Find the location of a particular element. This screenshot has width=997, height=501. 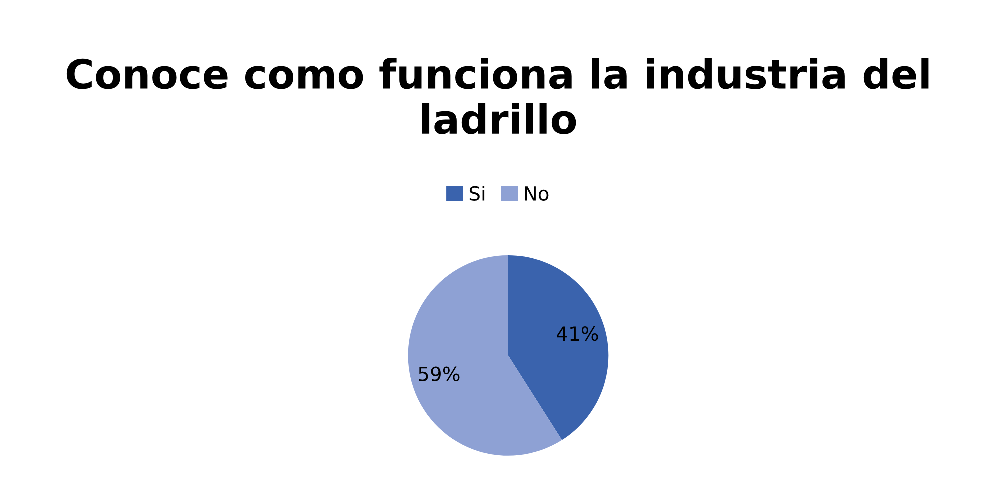

legend-label: Si is located at coordinates (477, 194).